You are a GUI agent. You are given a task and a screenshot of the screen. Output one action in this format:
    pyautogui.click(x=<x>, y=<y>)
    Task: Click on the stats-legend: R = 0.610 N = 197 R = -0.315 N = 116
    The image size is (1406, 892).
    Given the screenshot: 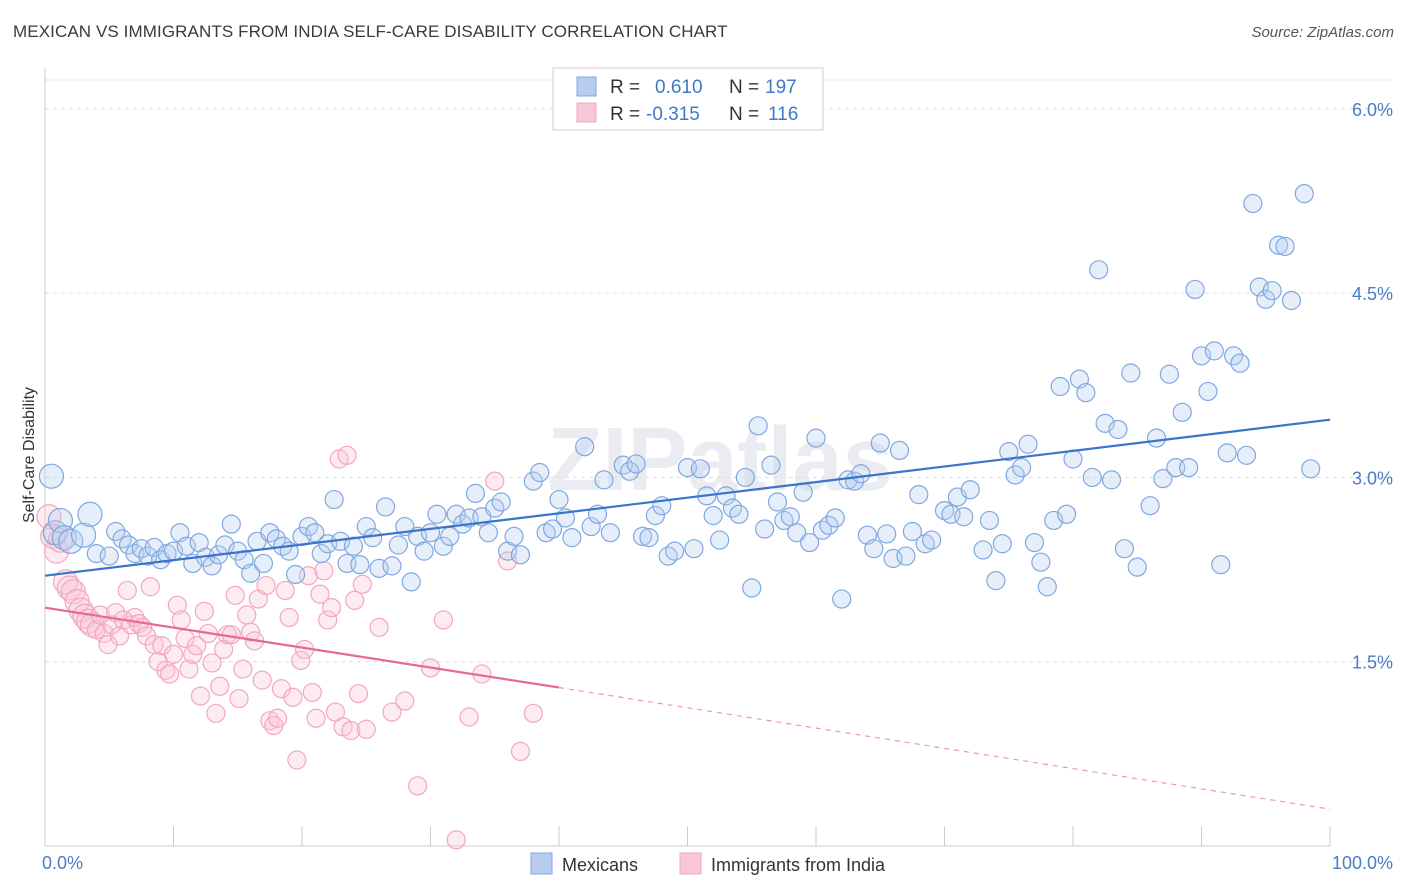 What is the action you would take?
    pyautogui.click(x=688, y=99)
    